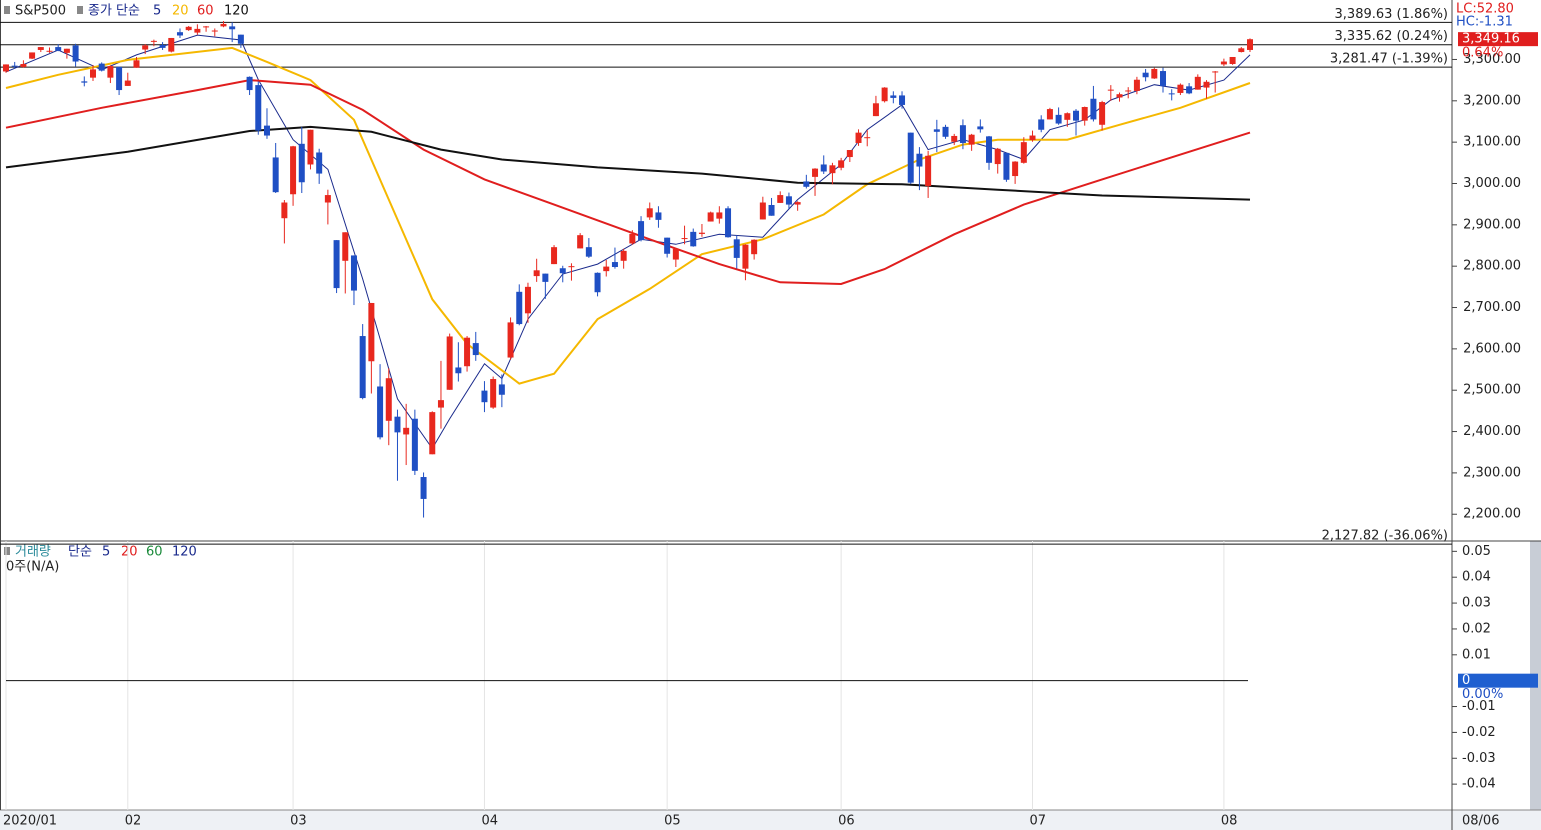 The width and height of the screenshot is (1541, 830). I want to click on y-tick-label: 3,300.00, so click(1492, 59).